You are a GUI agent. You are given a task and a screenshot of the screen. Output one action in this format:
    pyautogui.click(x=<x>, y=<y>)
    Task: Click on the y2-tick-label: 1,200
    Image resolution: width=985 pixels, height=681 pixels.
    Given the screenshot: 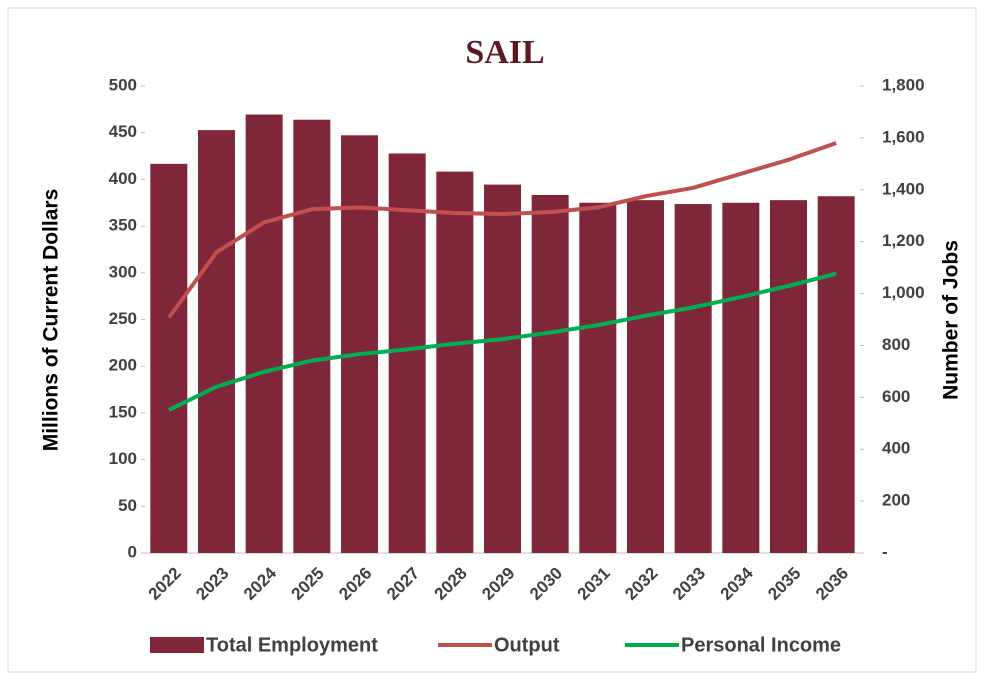 What is the action you would take?
    pyautogui.click(x=903, y=240)
    